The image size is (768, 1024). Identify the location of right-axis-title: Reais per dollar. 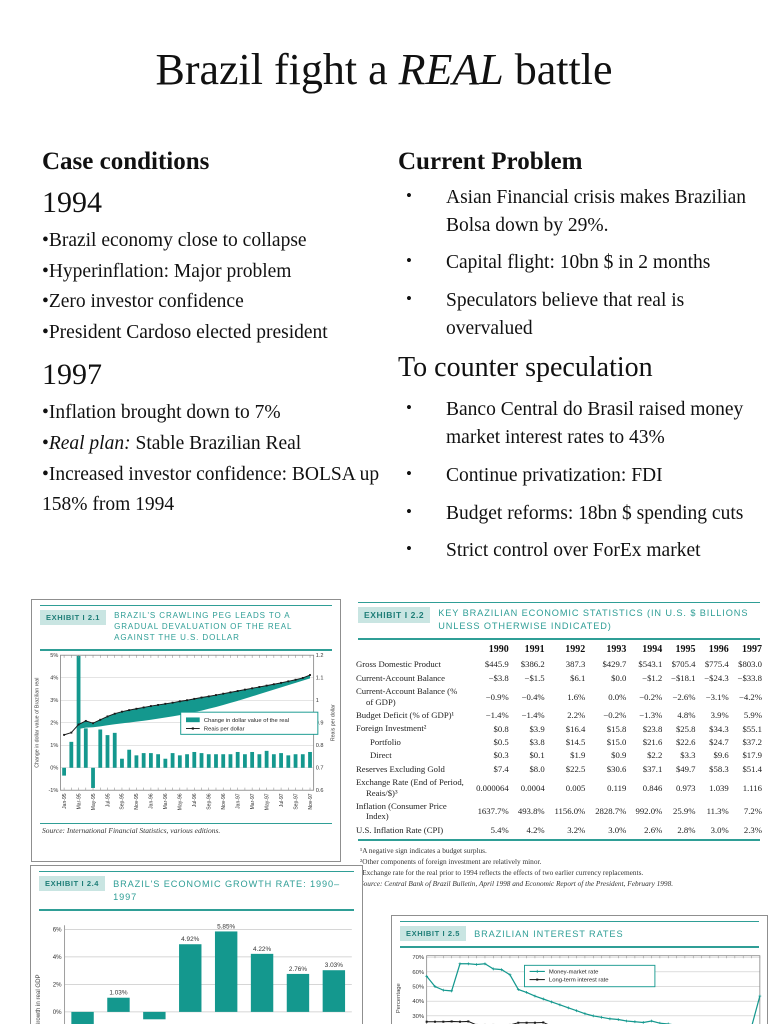
(334, 722).